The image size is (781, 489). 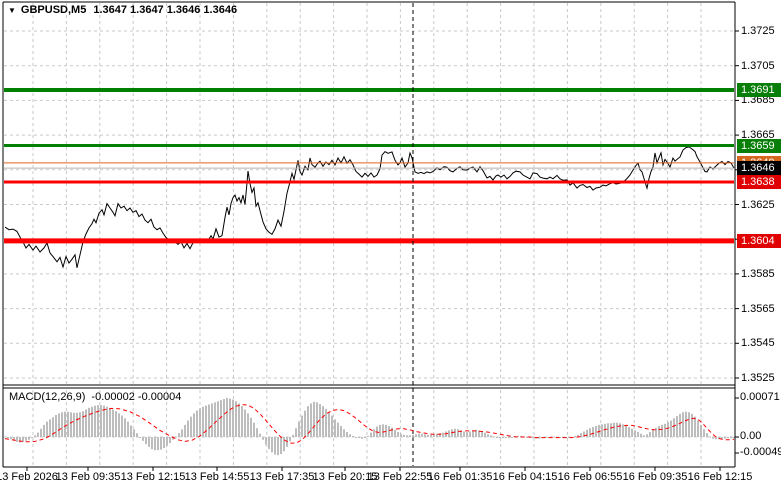 What do you see at coordinates (758, 135) in the screenshot?
I see `price-tick-label: 1.3665` at bounding box center [758, 135].